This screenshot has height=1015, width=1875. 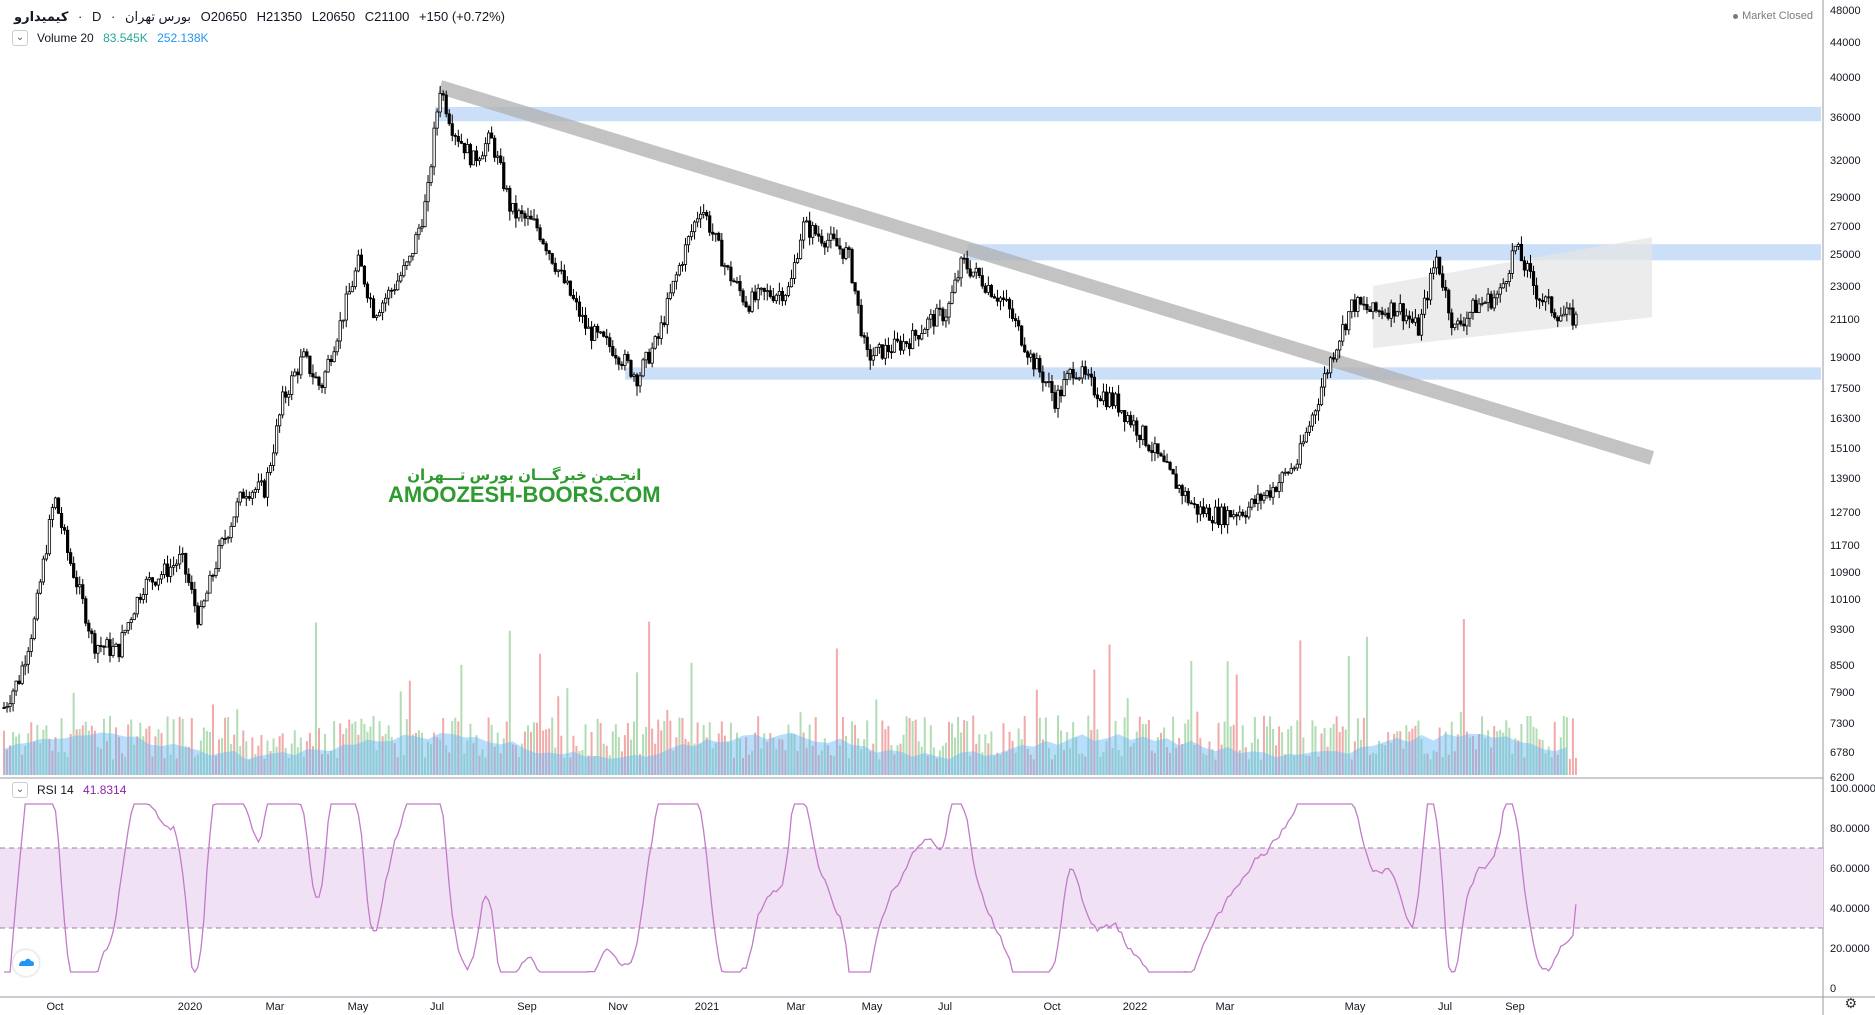 What do you see at coordinates (41, 16) in the screenshot?
I see `symbol-name: کیمیدارو` at bounding box center [41, 16].